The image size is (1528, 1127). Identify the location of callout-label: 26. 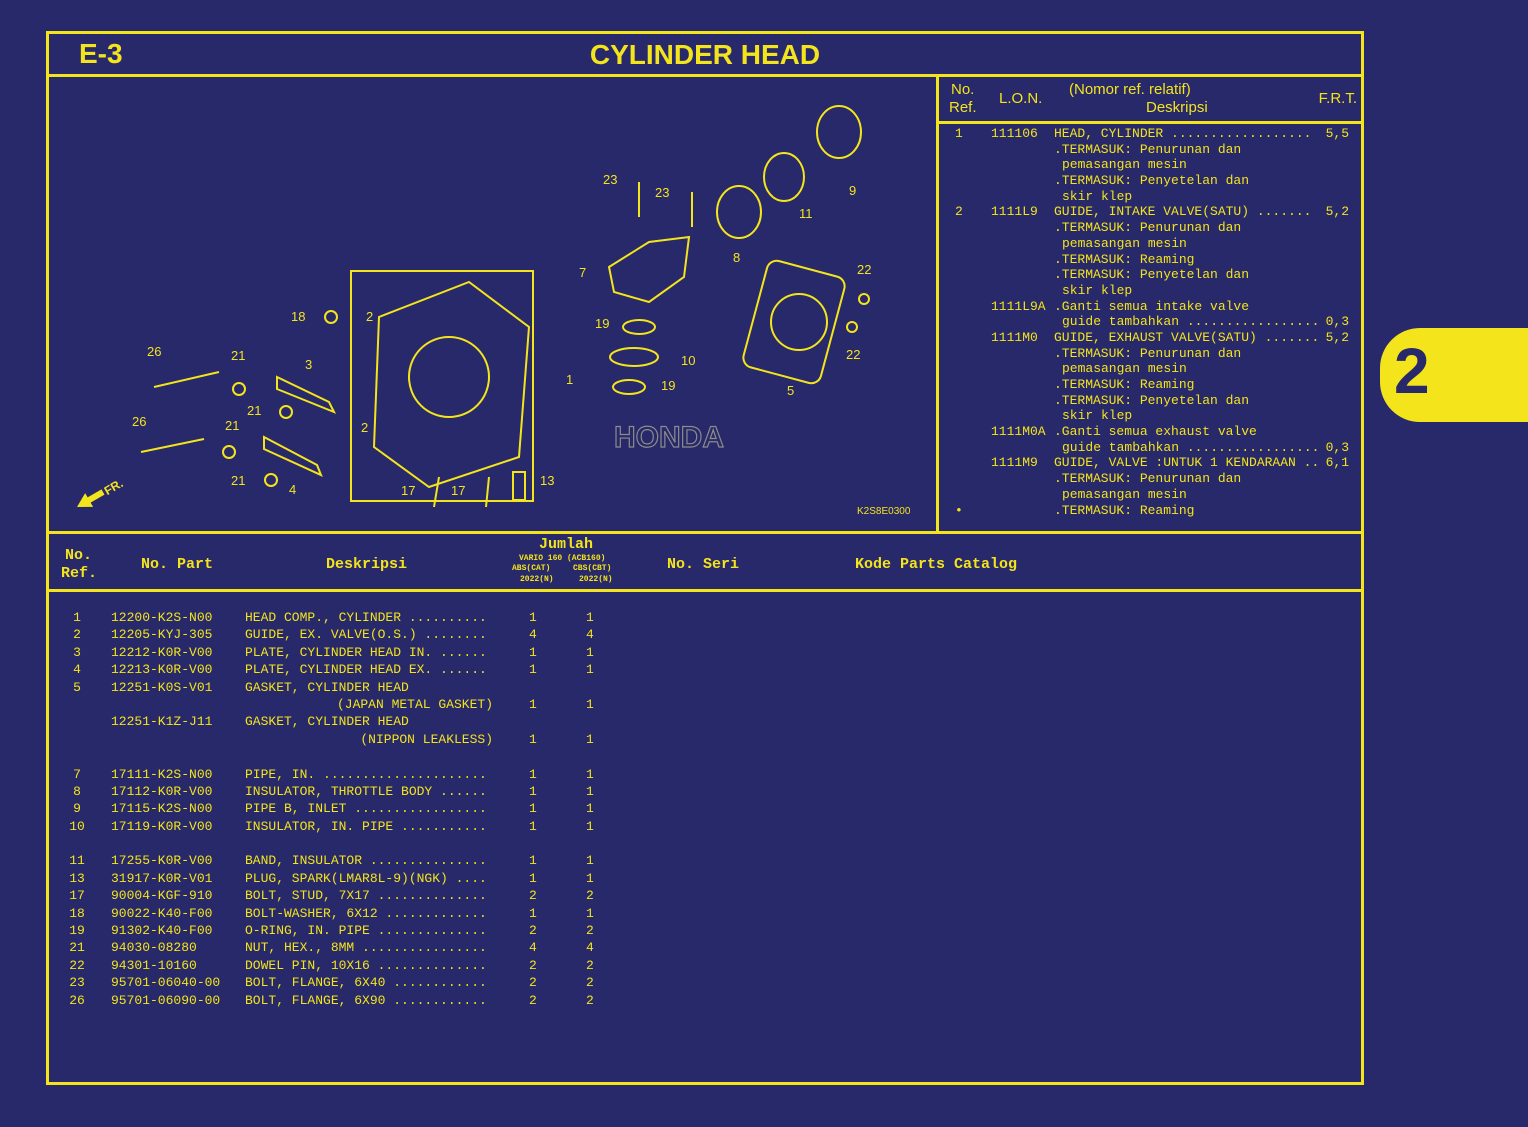
(154, 351).